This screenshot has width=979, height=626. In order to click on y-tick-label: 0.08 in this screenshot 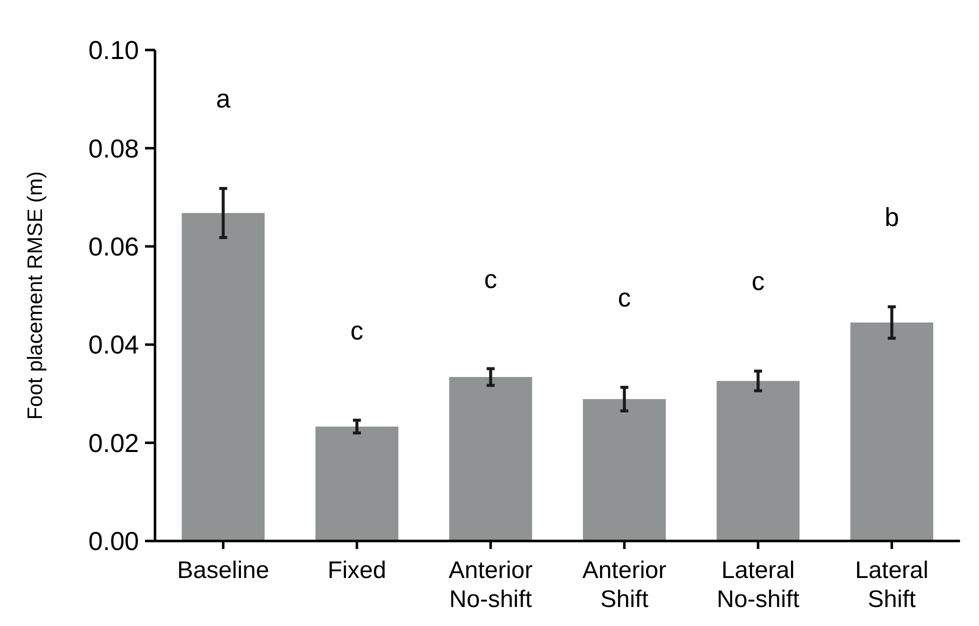, I will do `click(113, 148)`.